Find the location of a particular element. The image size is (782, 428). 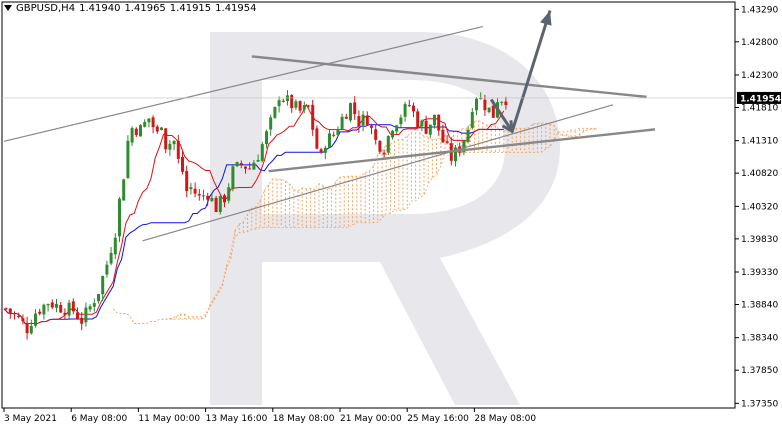

y-tick-label: 1.38340 is located at coordinates (759, 339).